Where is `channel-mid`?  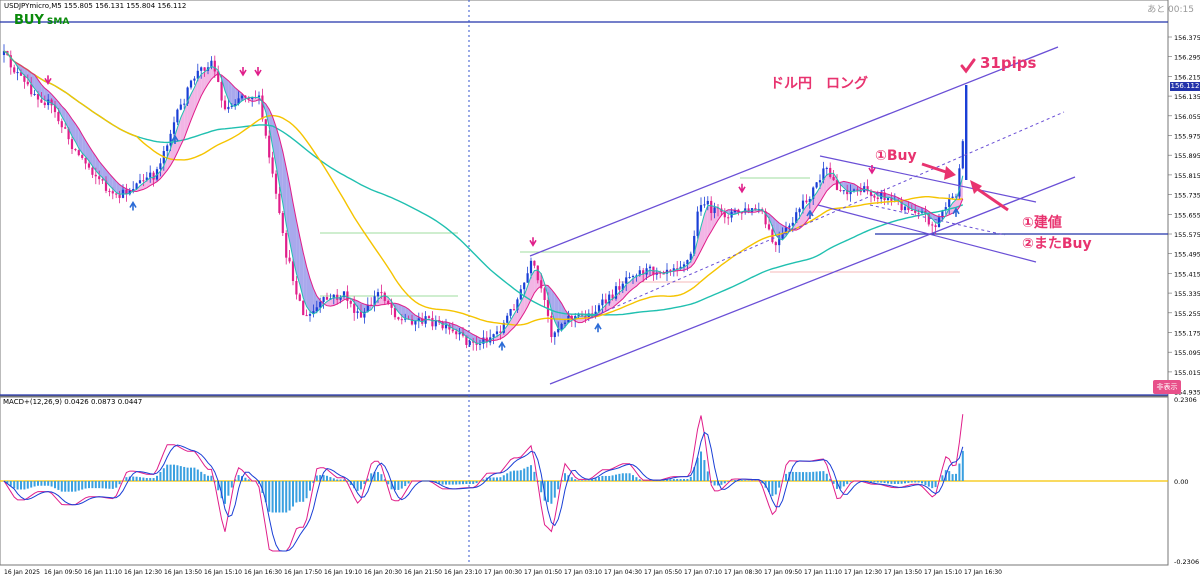
channel-mid is located at coordinates (827, 215).